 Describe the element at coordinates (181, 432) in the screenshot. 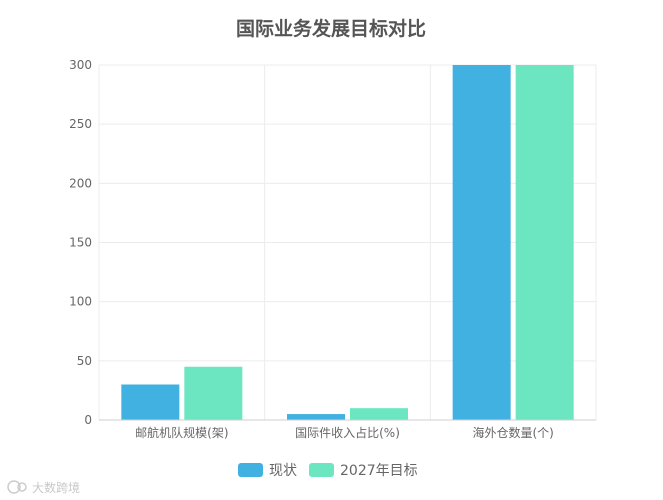

I see `x-category-label: 邮航机队规模(架)` at that location.